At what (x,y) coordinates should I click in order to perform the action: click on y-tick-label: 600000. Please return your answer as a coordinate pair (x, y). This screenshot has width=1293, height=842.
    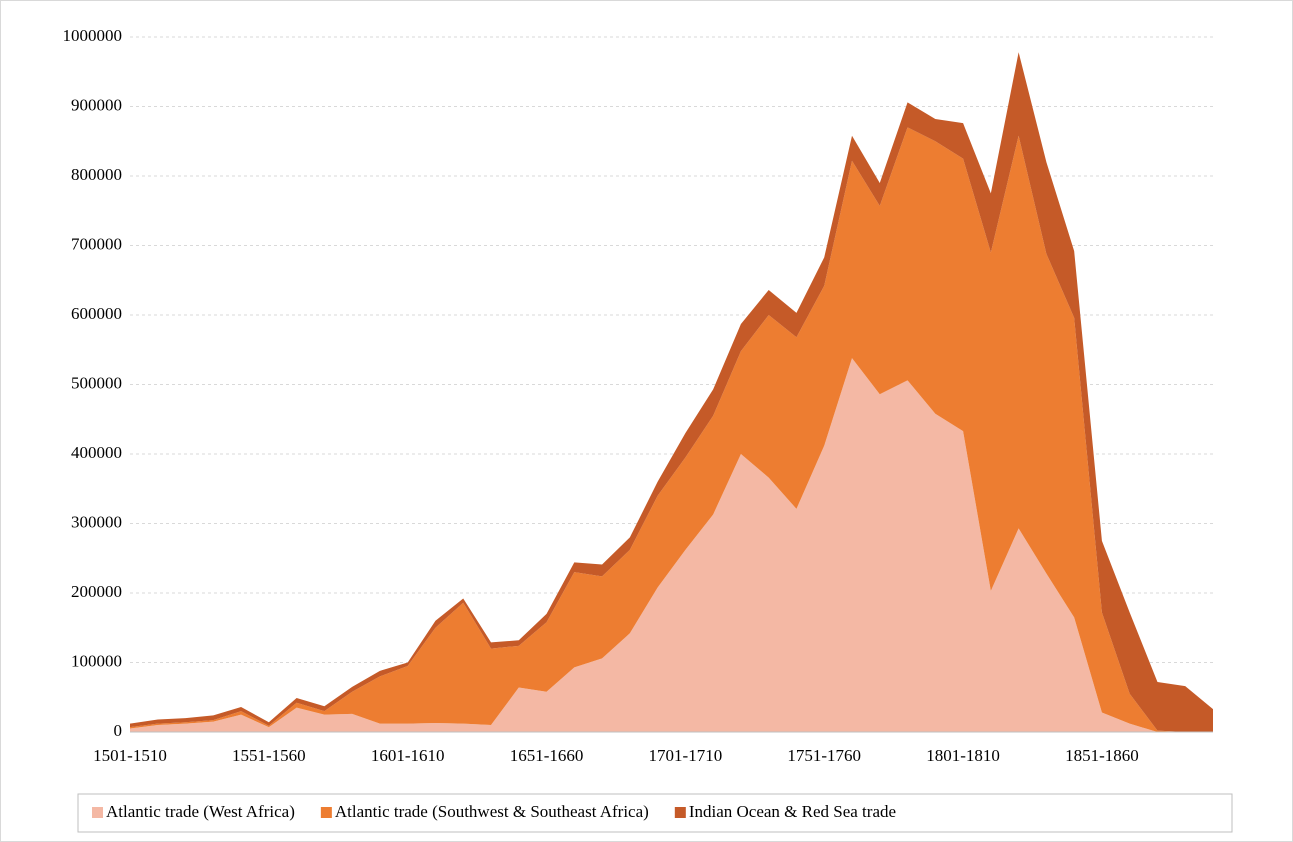
    Looking at the image, I should click on (96, 313).